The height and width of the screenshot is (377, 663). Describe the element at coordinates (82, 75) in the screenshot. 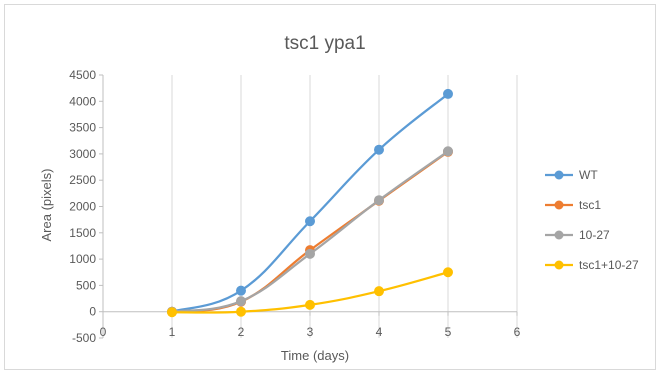

I see `y-tick-label: 4500` at that location.